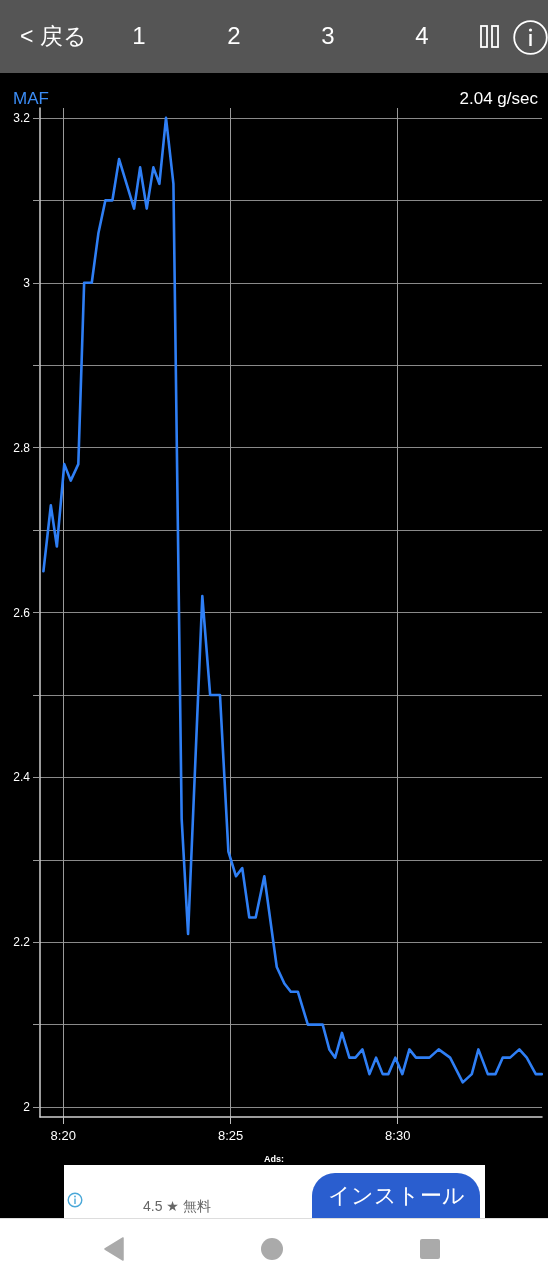 Image resolution: width=548 pixels, height=1280 pixels. I want to click on y-tick-label: 2.8, so click(22, 447).